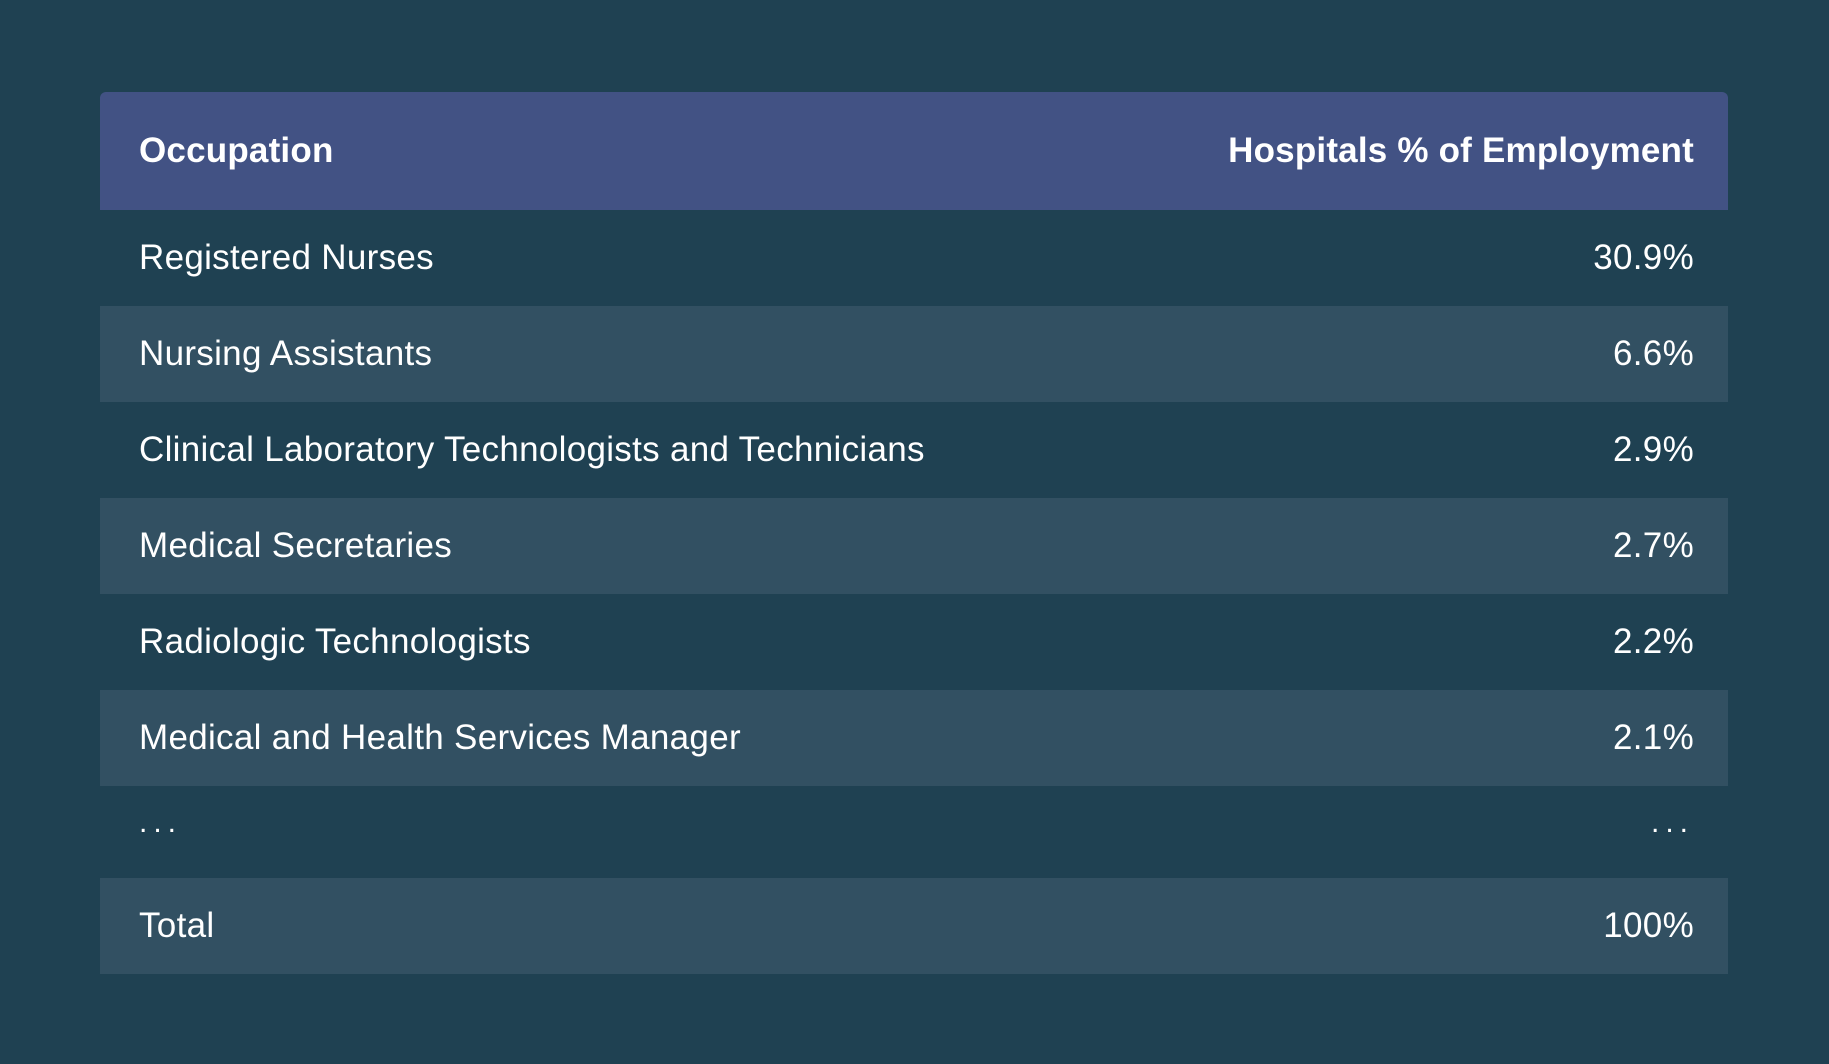 This screenshot has width=1829, height=1064. What do you see at coordinates (177, 925) in the screenshot?
I see `total-label: Total` at bounding box center [177, 925].